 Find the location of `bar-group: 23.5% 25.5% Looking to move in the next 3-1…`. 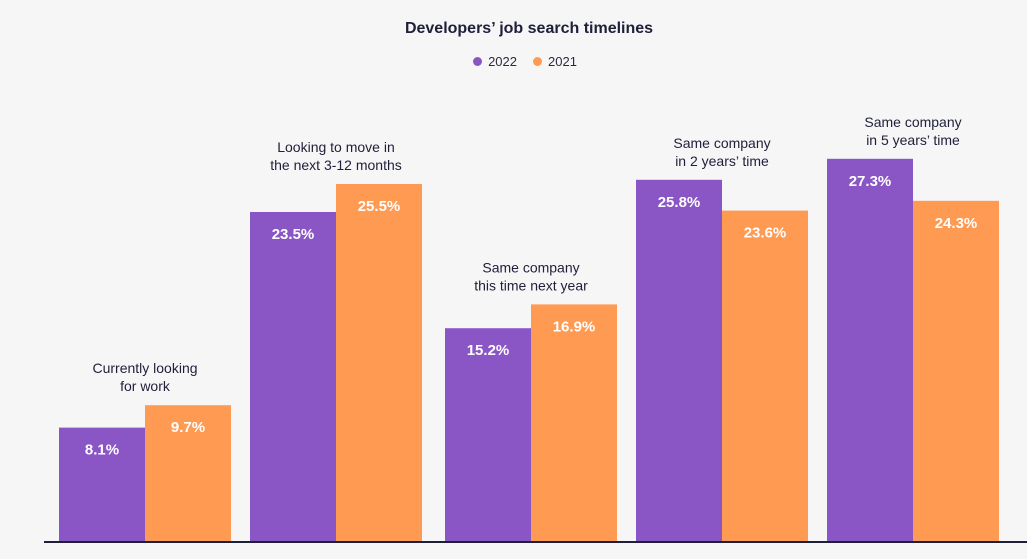

bar-group: 23.5% 25.5% Looking to move in the next 3-1… is located at coordinates (336, 340).